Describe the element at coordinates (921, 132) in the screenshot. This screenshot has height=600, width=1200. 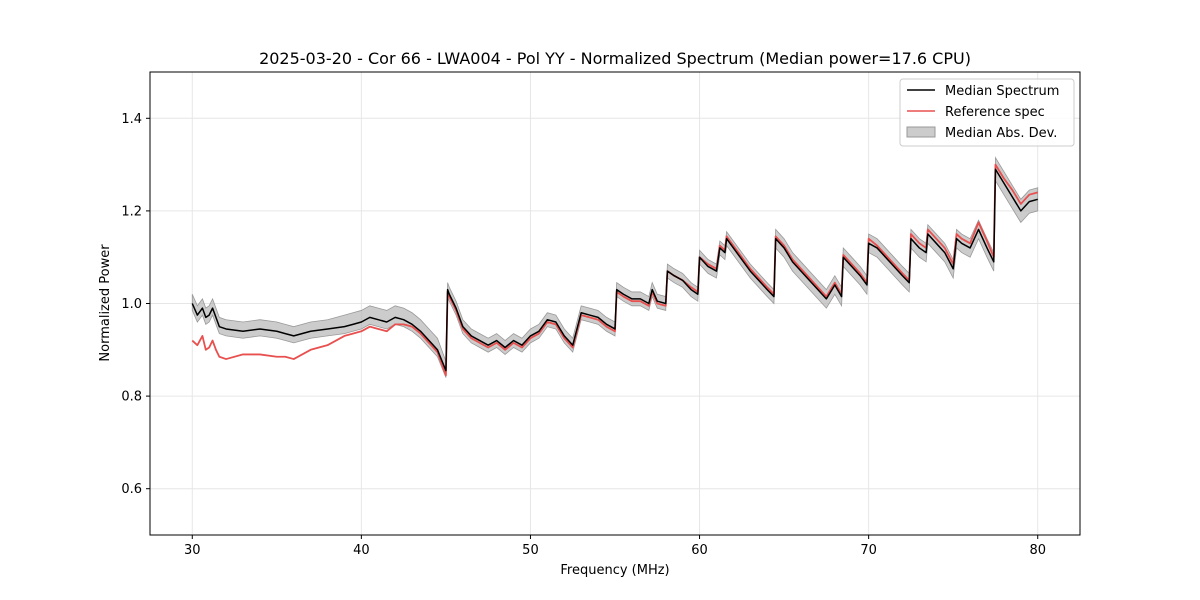
I see `legend-mad-swatch` at that location.